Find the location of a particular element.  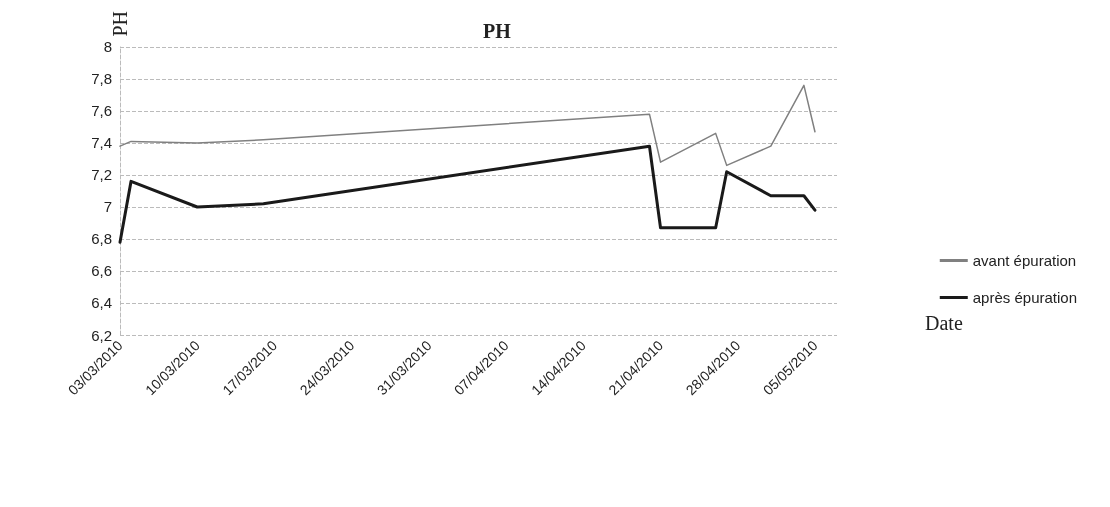

y-tick-label: 7,4 is located at coordinates (101, 143).